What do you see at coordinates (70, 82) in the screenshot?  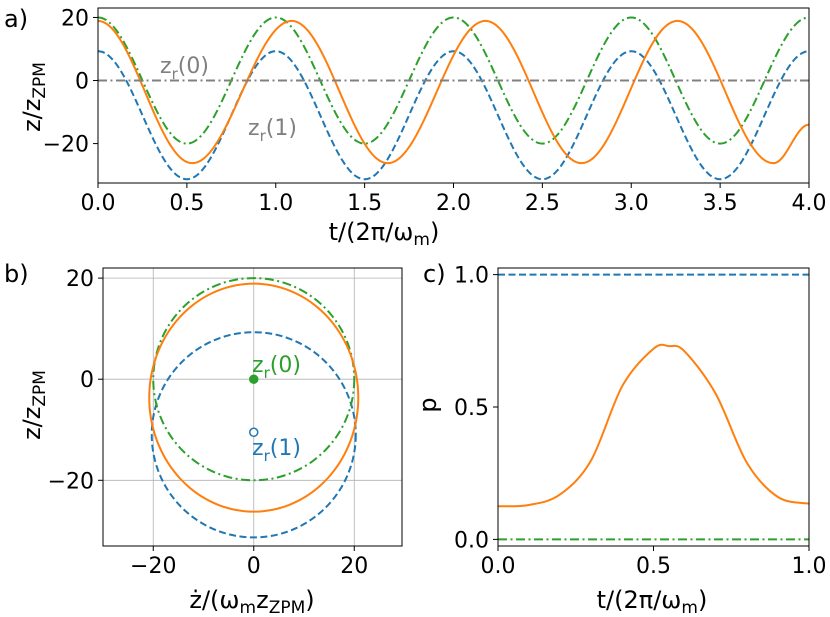 I see `panel-a-y-ticks: −20 0 20` at bounding box center [70, 82].